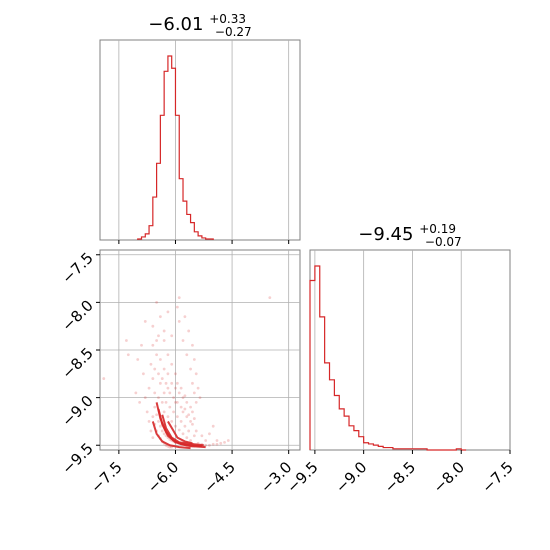 This screenshot has width=550, height=550. Describe the element at coordinates (187, 372) in the screenshot. I see `scatter-points` at that location.